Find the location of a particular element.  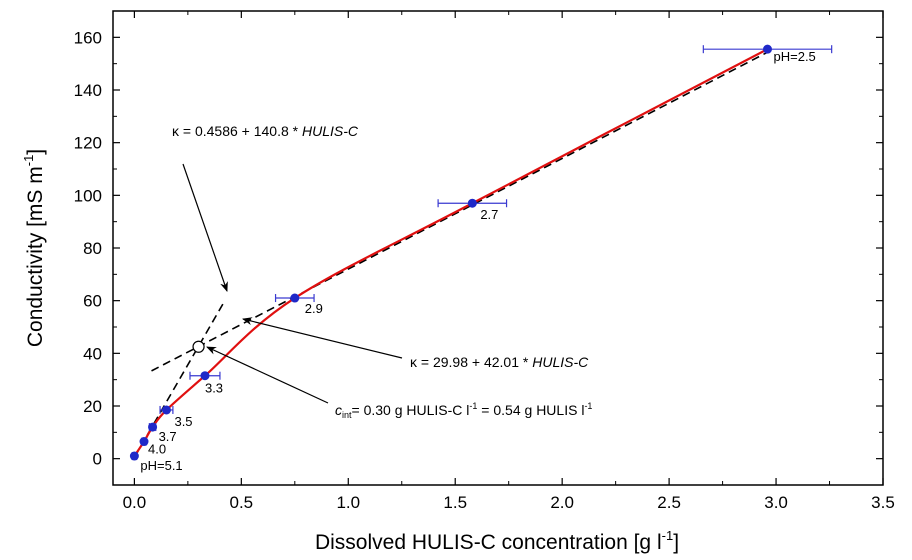

eq2-kappa: κ is located at coordinates (414, 362).